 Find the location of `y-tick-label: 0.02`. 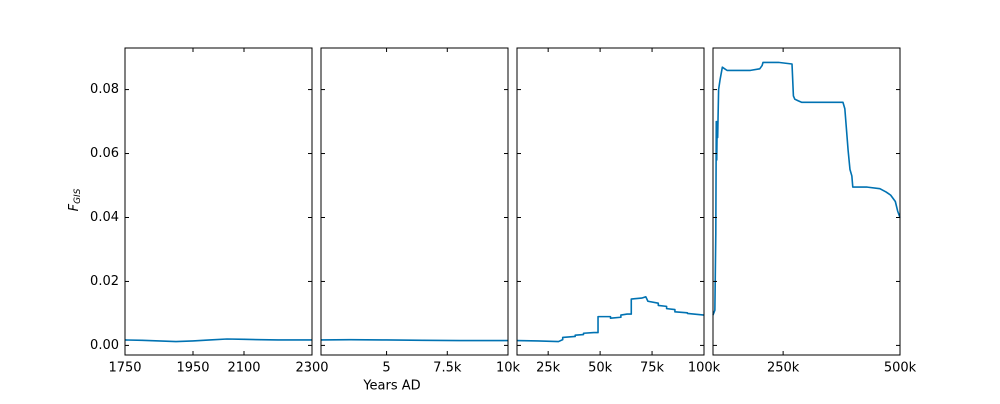

y-tick-label: 0.02 is located at coordinates (104, 281).